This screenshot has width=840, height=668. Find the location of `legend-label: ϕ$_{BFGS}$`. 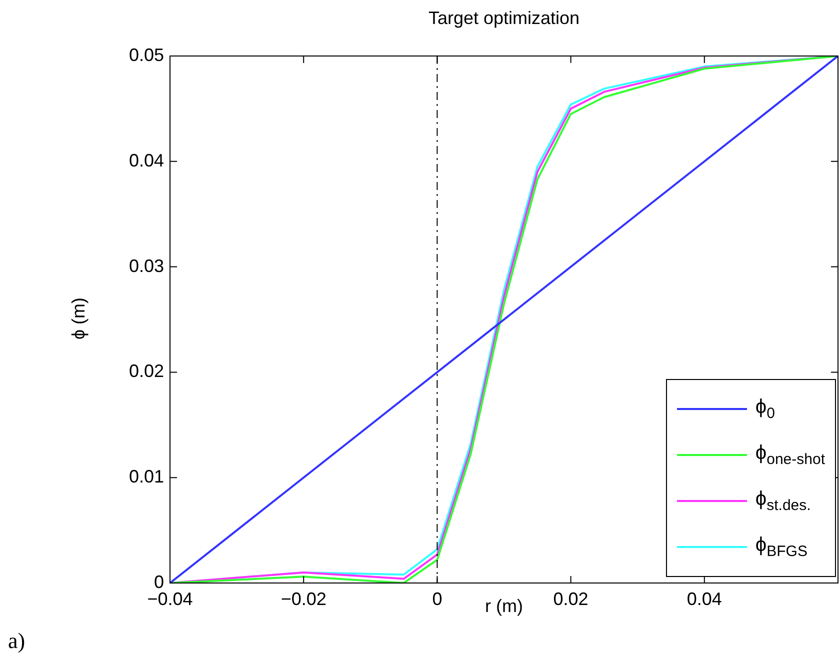

legend-label: ϕ$_{BFGS}$ is located at coordinates (781, 547).